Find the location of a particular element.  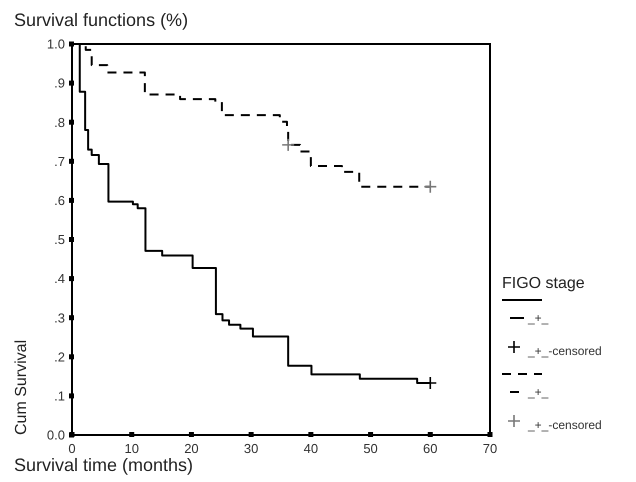

y-tick-label: .7 is located at coordinates (59, 161).